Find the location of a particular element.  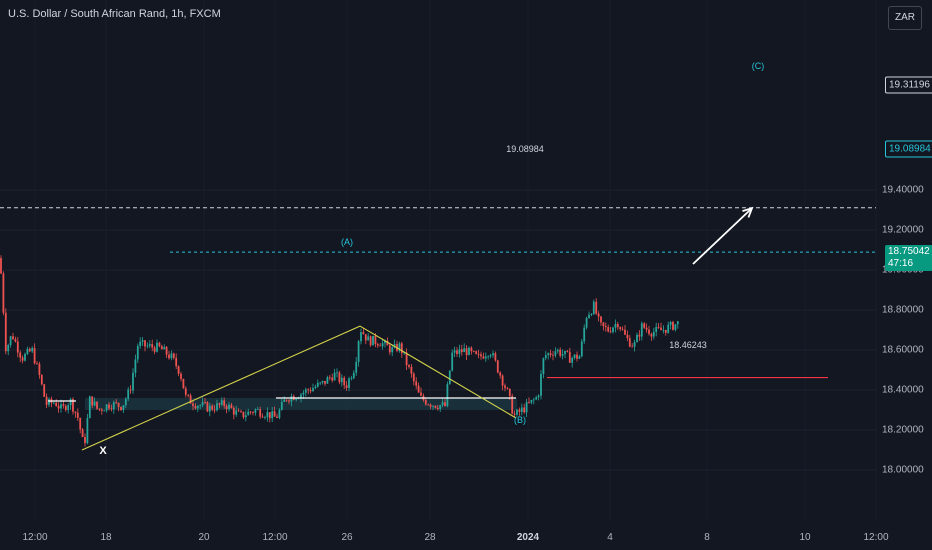

y-tick-label: 19.40000 is located at coordinates (903, 190).